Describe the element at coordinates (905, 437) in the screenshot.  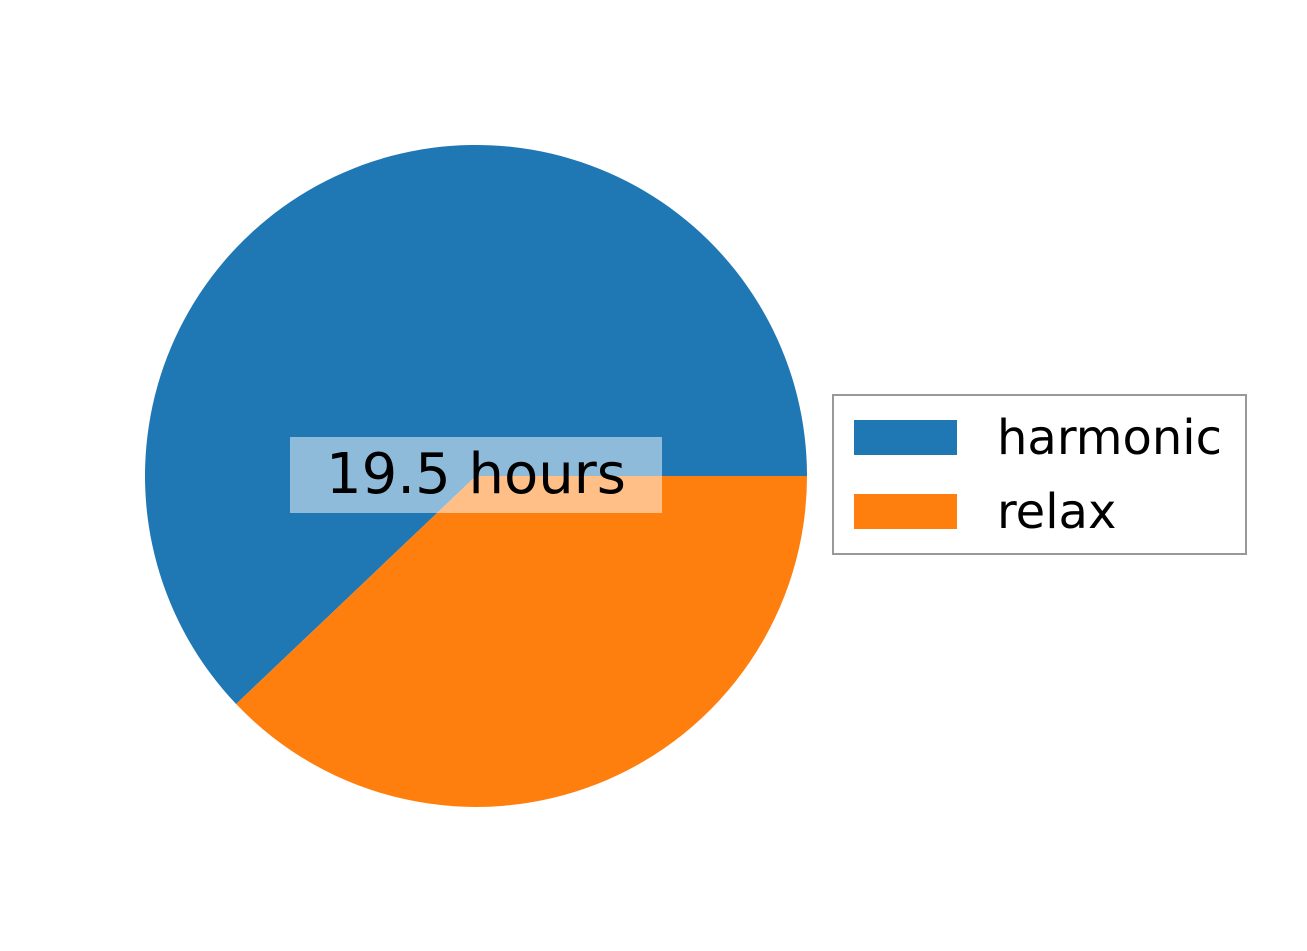
I see `legend-swatch-harmonic` at that location.